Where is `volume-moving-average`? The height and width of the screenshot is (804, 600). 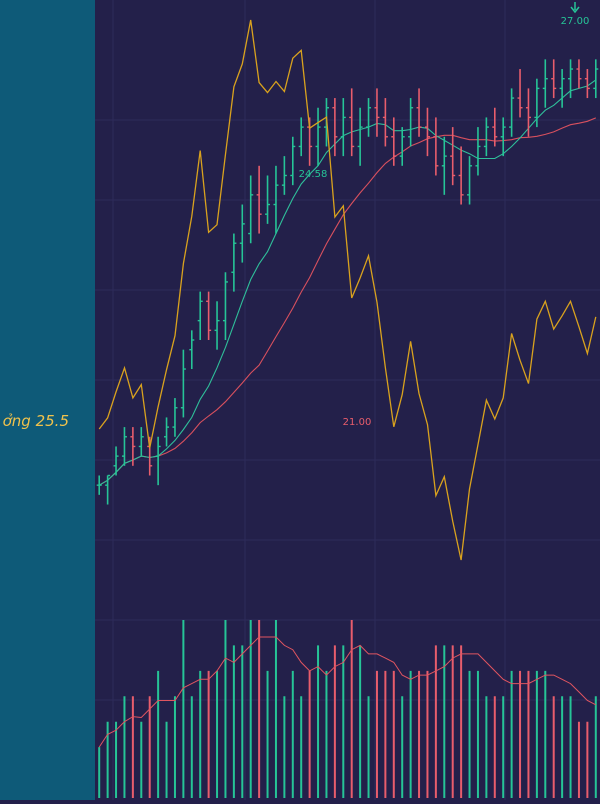 volume-moving-average is located at coordinates (347, 692).